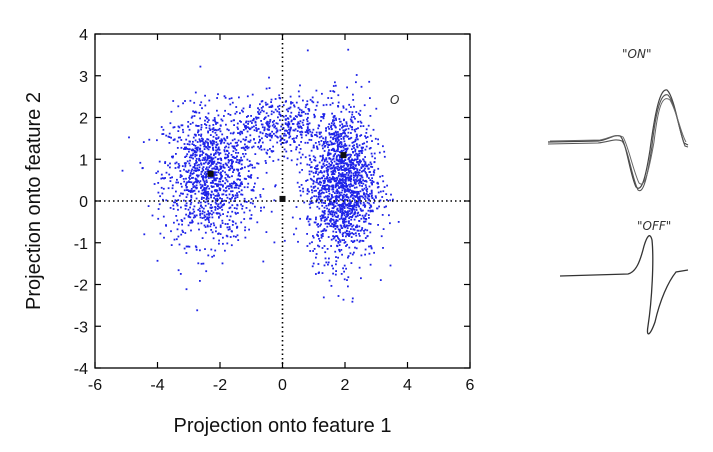 The image size is (713, 452). I want to click on y-tick-label: 1, so click(83, 160).